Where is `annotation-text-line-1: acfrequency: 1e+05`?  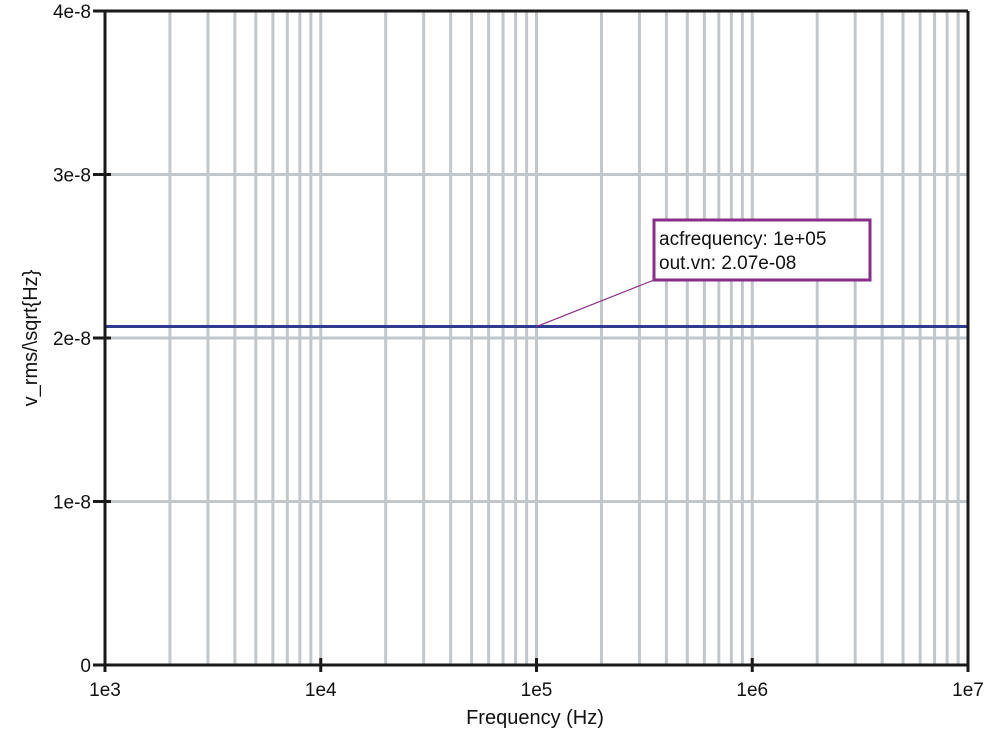 annotation-text-line-1: acfrequency: 1e+05 is located at coordinates (742, 239).